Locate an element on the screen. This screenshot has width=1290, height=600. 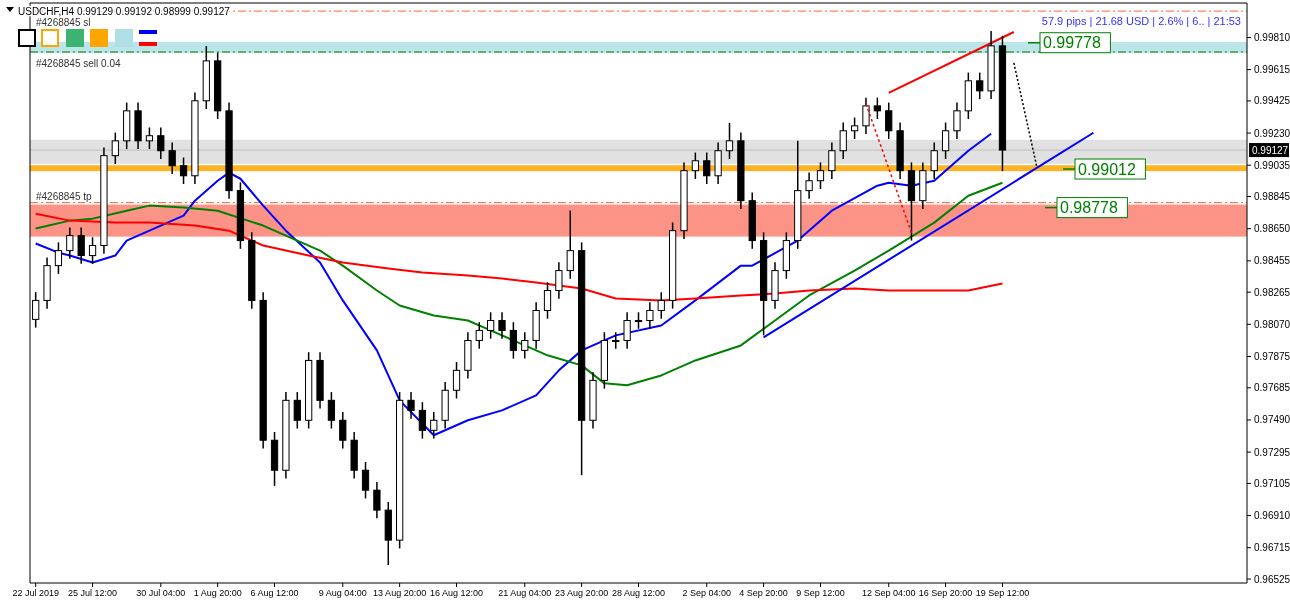
x-tick-label: 30 Jul 04:00 is located at coordinates (161, 593).